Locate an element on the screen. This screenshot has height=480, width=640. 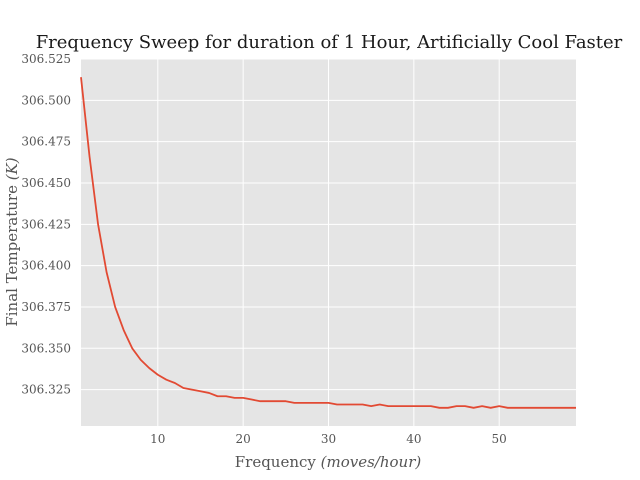
y-axis-label: Final Temperature (K) is located at coordinates (12, 241).